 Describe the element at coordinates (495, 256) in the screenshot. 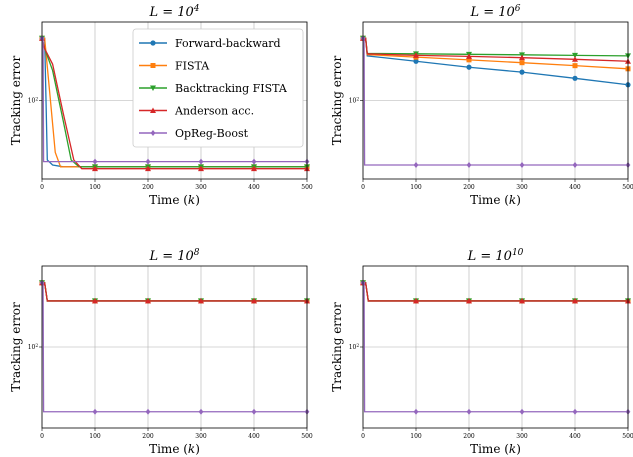

I see `panel-title: L = 1010` at that location.